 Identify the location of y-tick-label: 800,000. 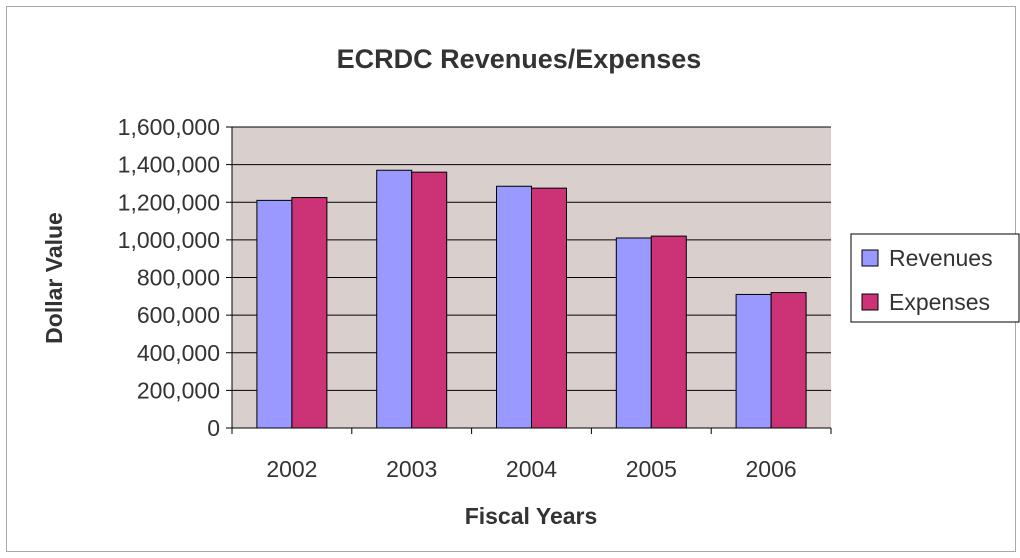
(178, 278).